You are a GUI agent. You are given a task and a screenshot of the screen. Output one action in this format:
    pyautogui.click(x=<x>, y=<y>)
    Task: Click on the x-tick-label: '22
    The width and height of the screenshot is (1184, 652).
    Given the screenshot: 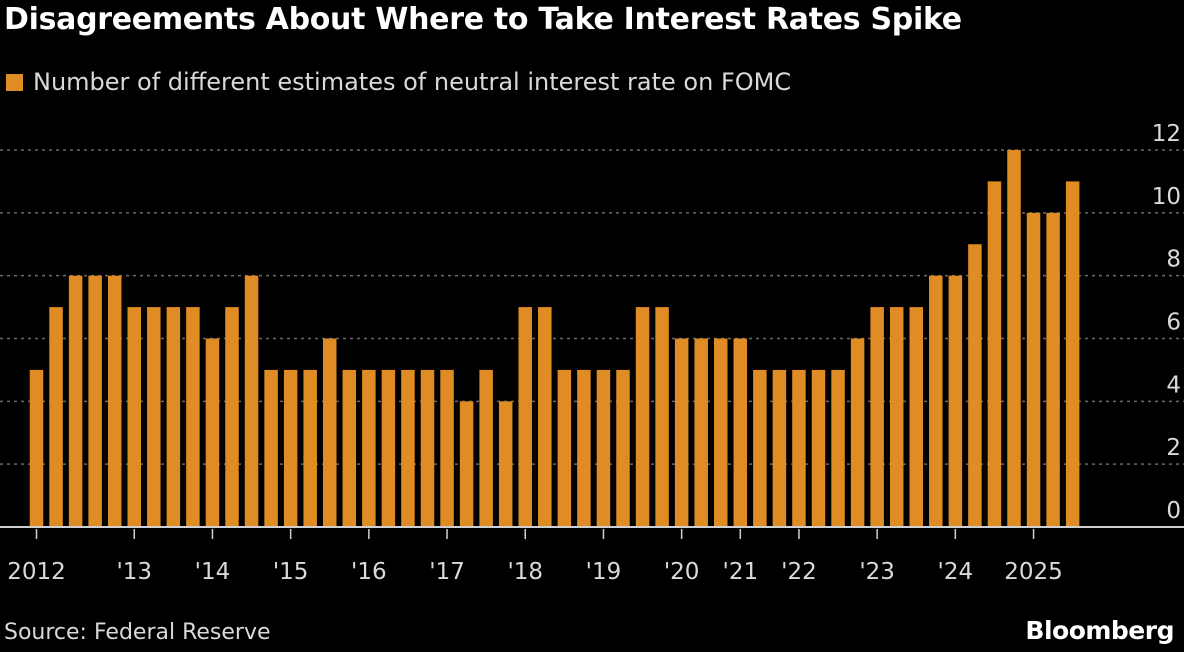 What is the action you would take?
    pyautogui.click(x=799, y=572)
    